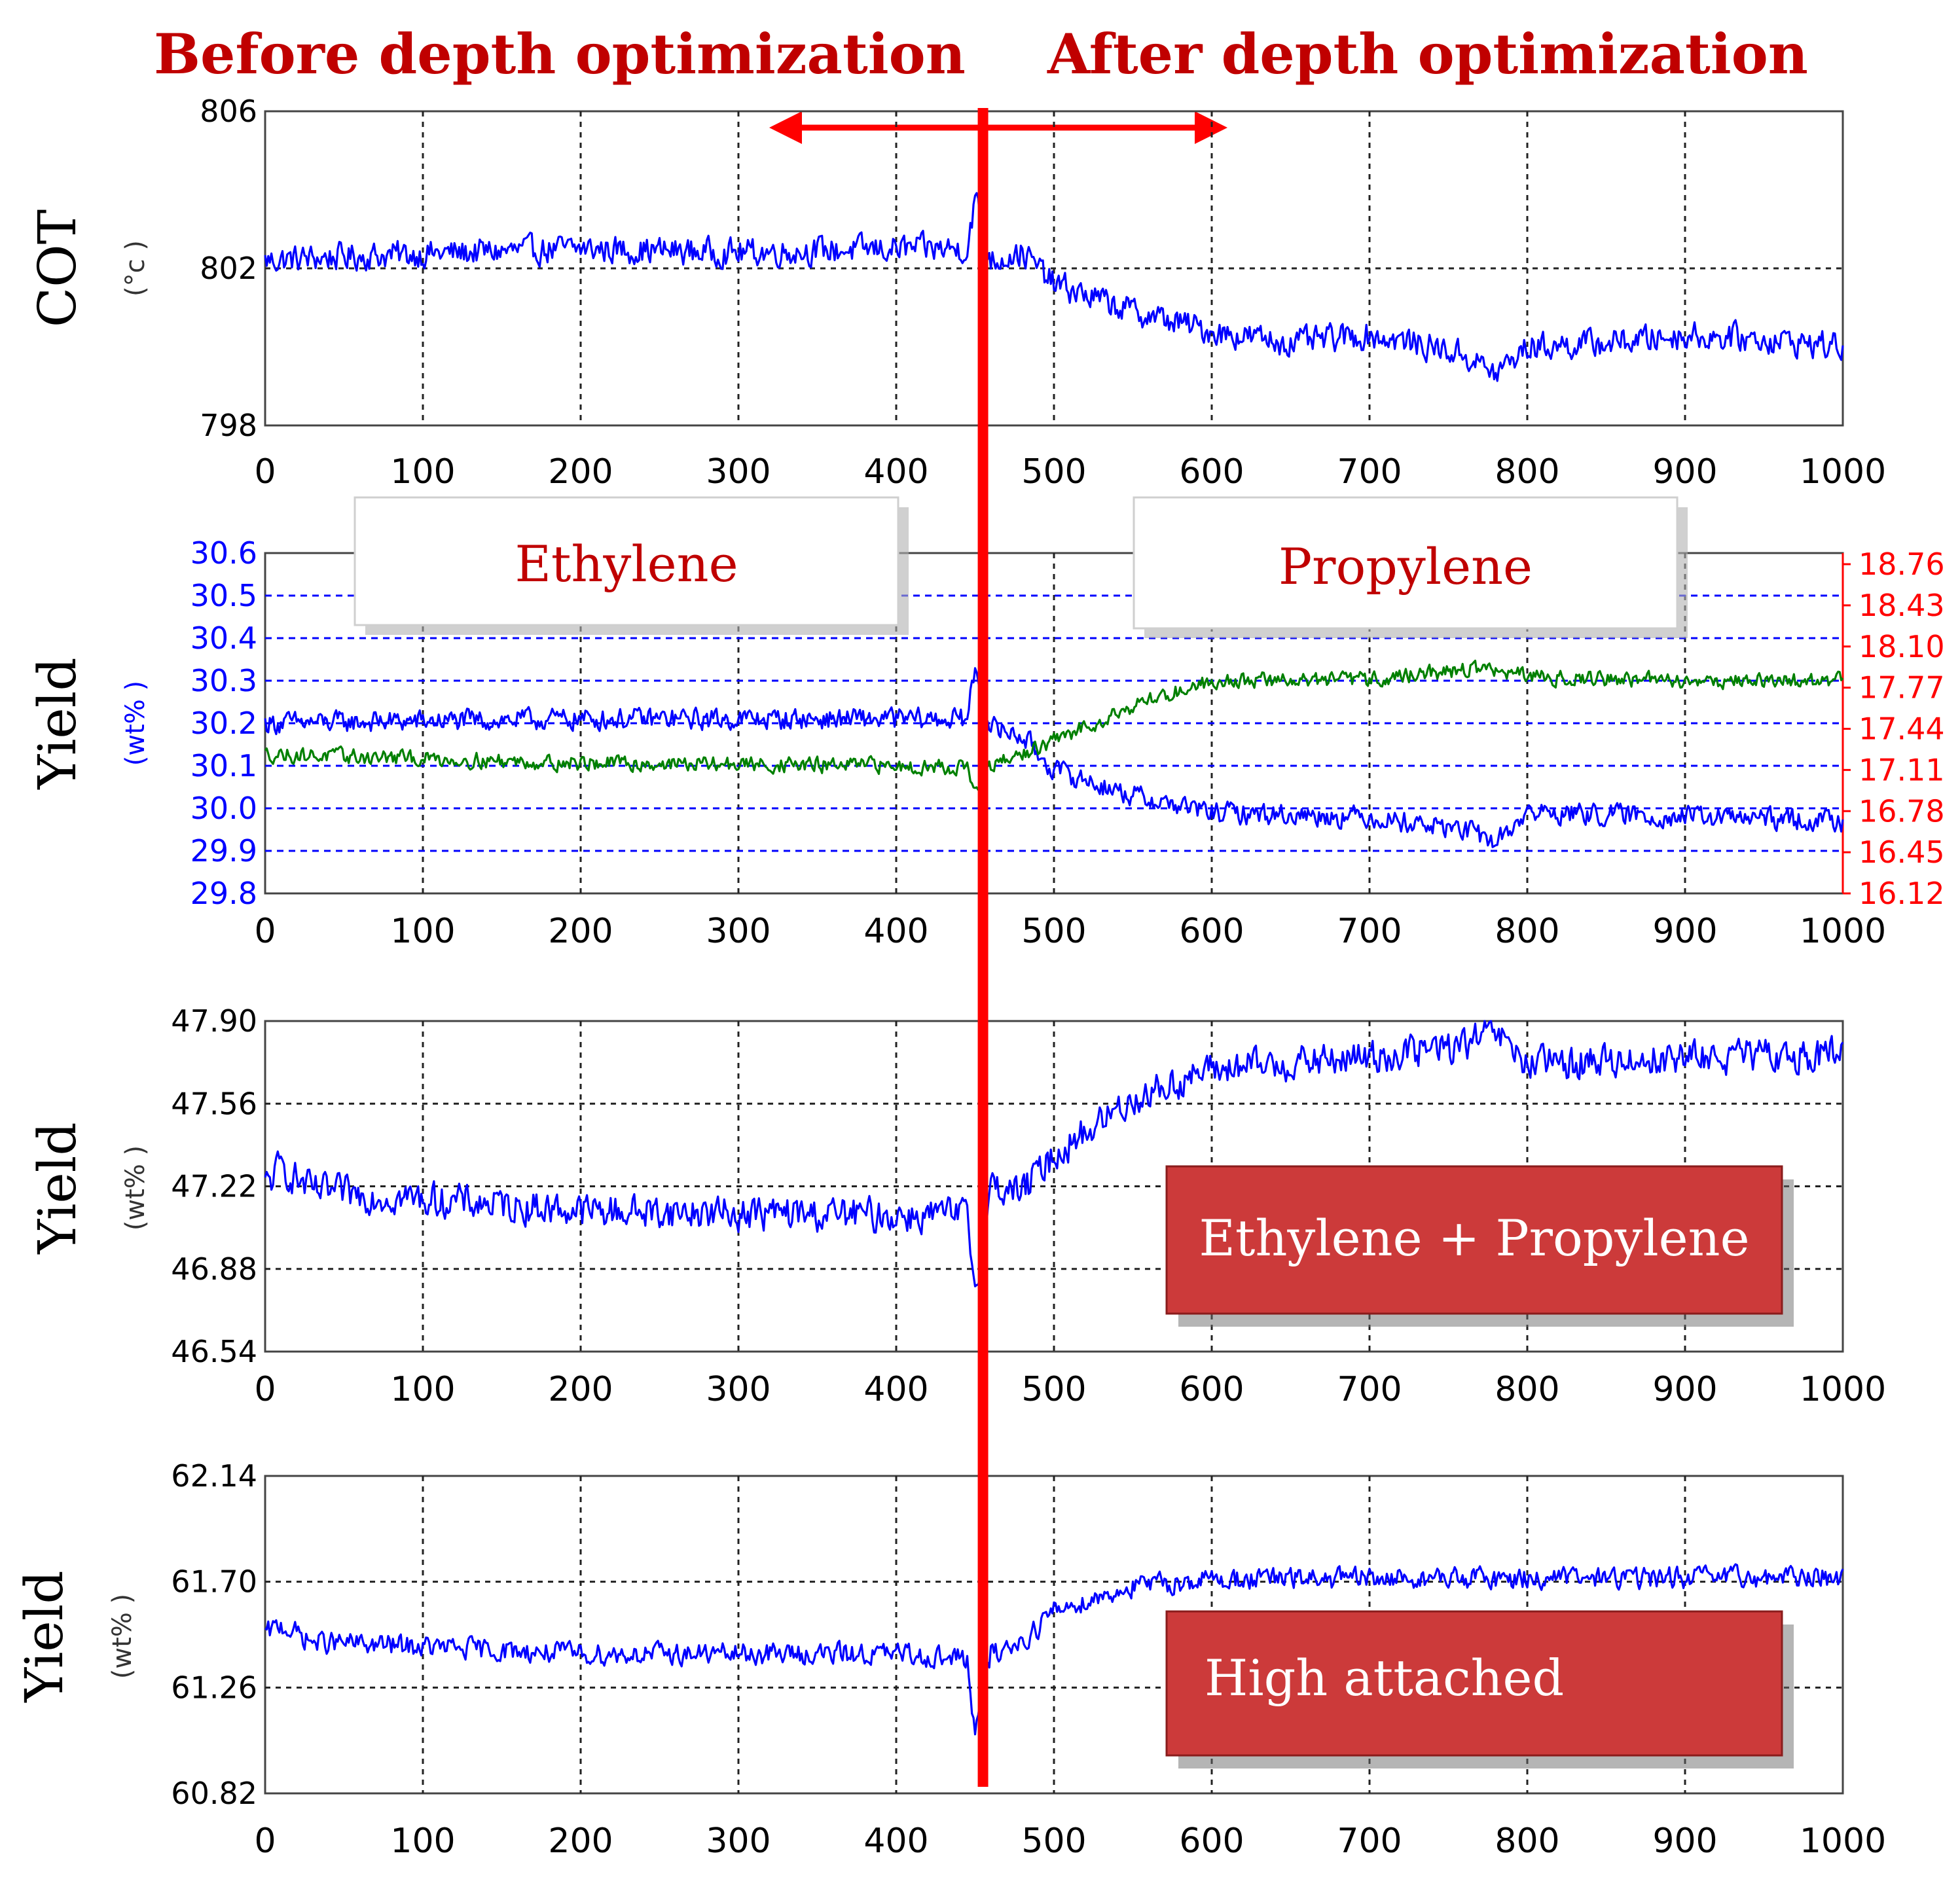  I want to click on y-tick-label: 60.82, so click(214, 1793).